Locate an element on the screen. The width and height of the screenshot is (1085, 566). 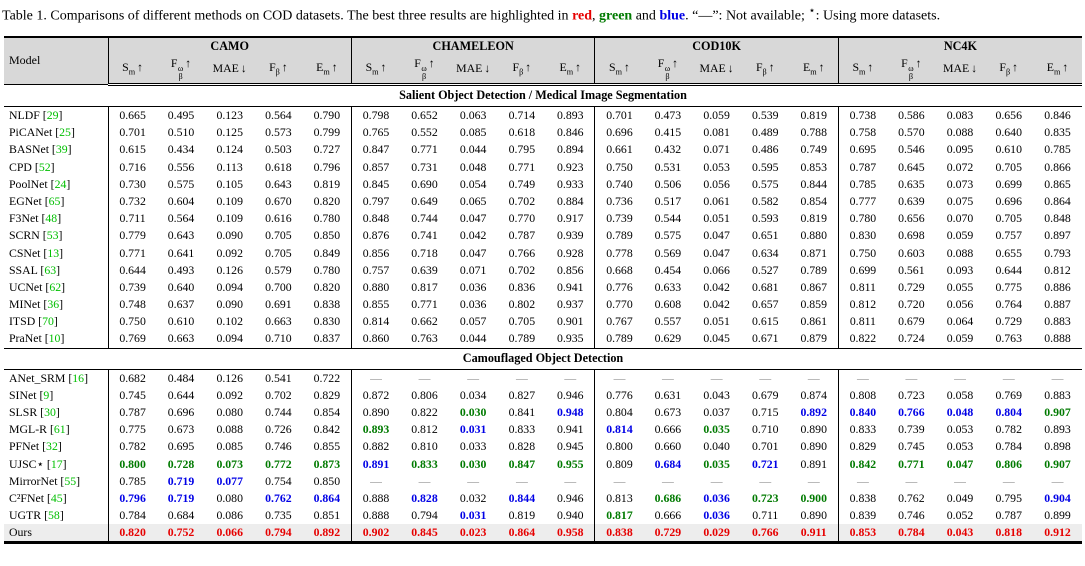
citation-link: 16 is located at coordinates (78, 377).